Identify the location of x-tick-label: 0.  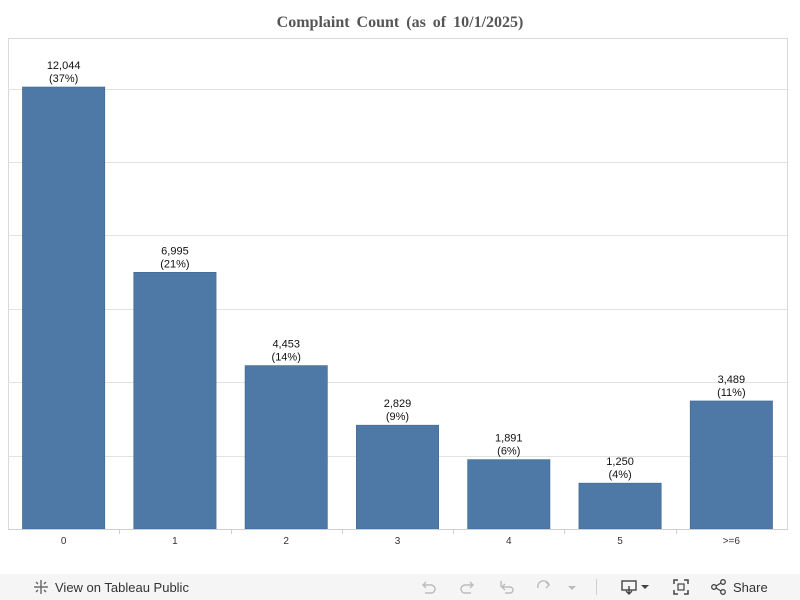
(64, 541).